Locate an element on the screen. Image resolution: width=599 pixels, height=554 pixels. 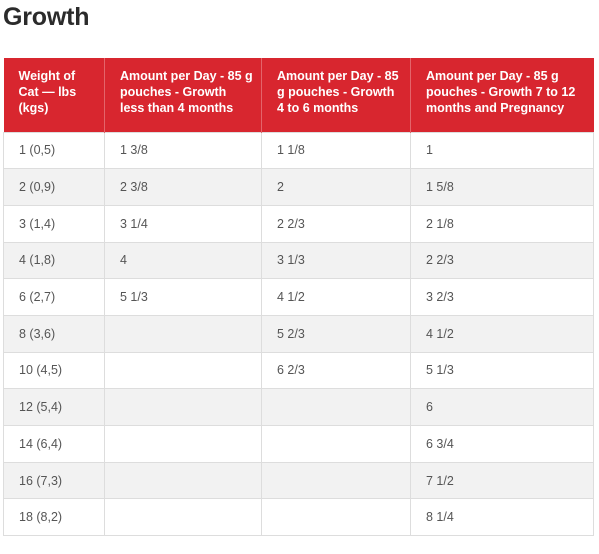
weight-cell: 3 (1,4) is located at coordinates (54, 223).